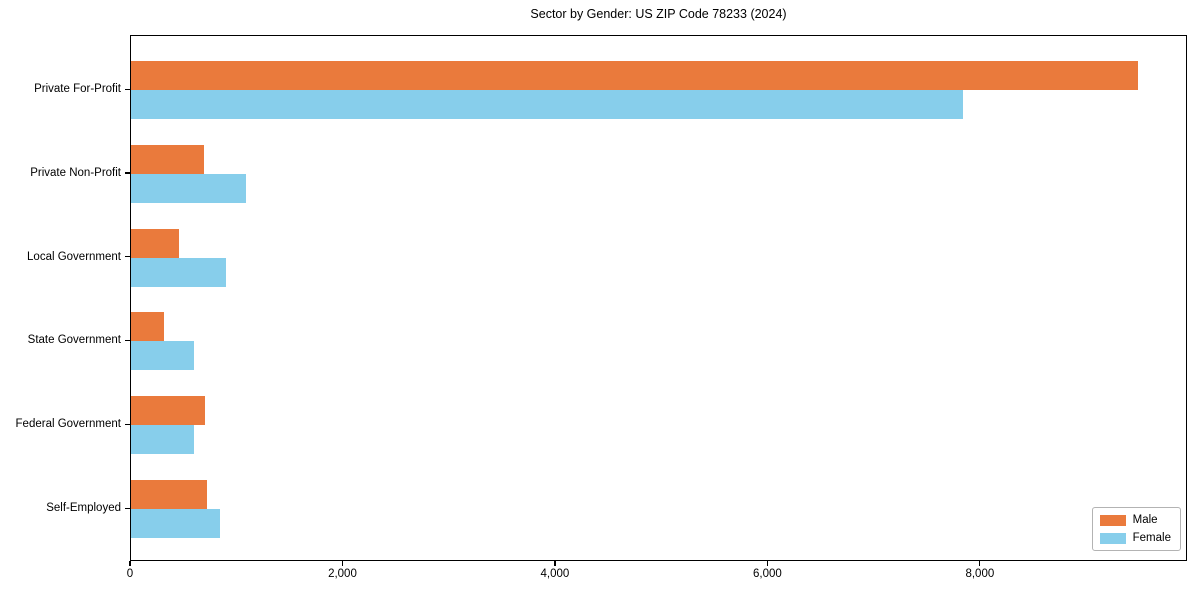 This screenshot has height=600, width=1200. Describe the element at coordinates (163, 356) in the screenshot. I see `bar-female-state-government` at that location.